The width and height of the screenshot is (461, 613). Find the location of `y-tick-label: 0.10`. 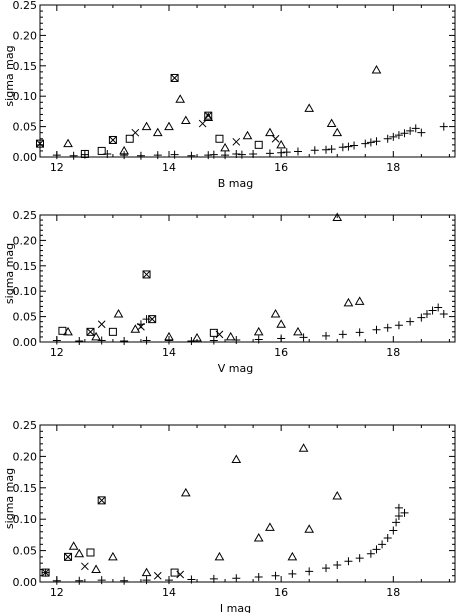

y-tick-label: 0.10 is located at coordinates (25, 519).